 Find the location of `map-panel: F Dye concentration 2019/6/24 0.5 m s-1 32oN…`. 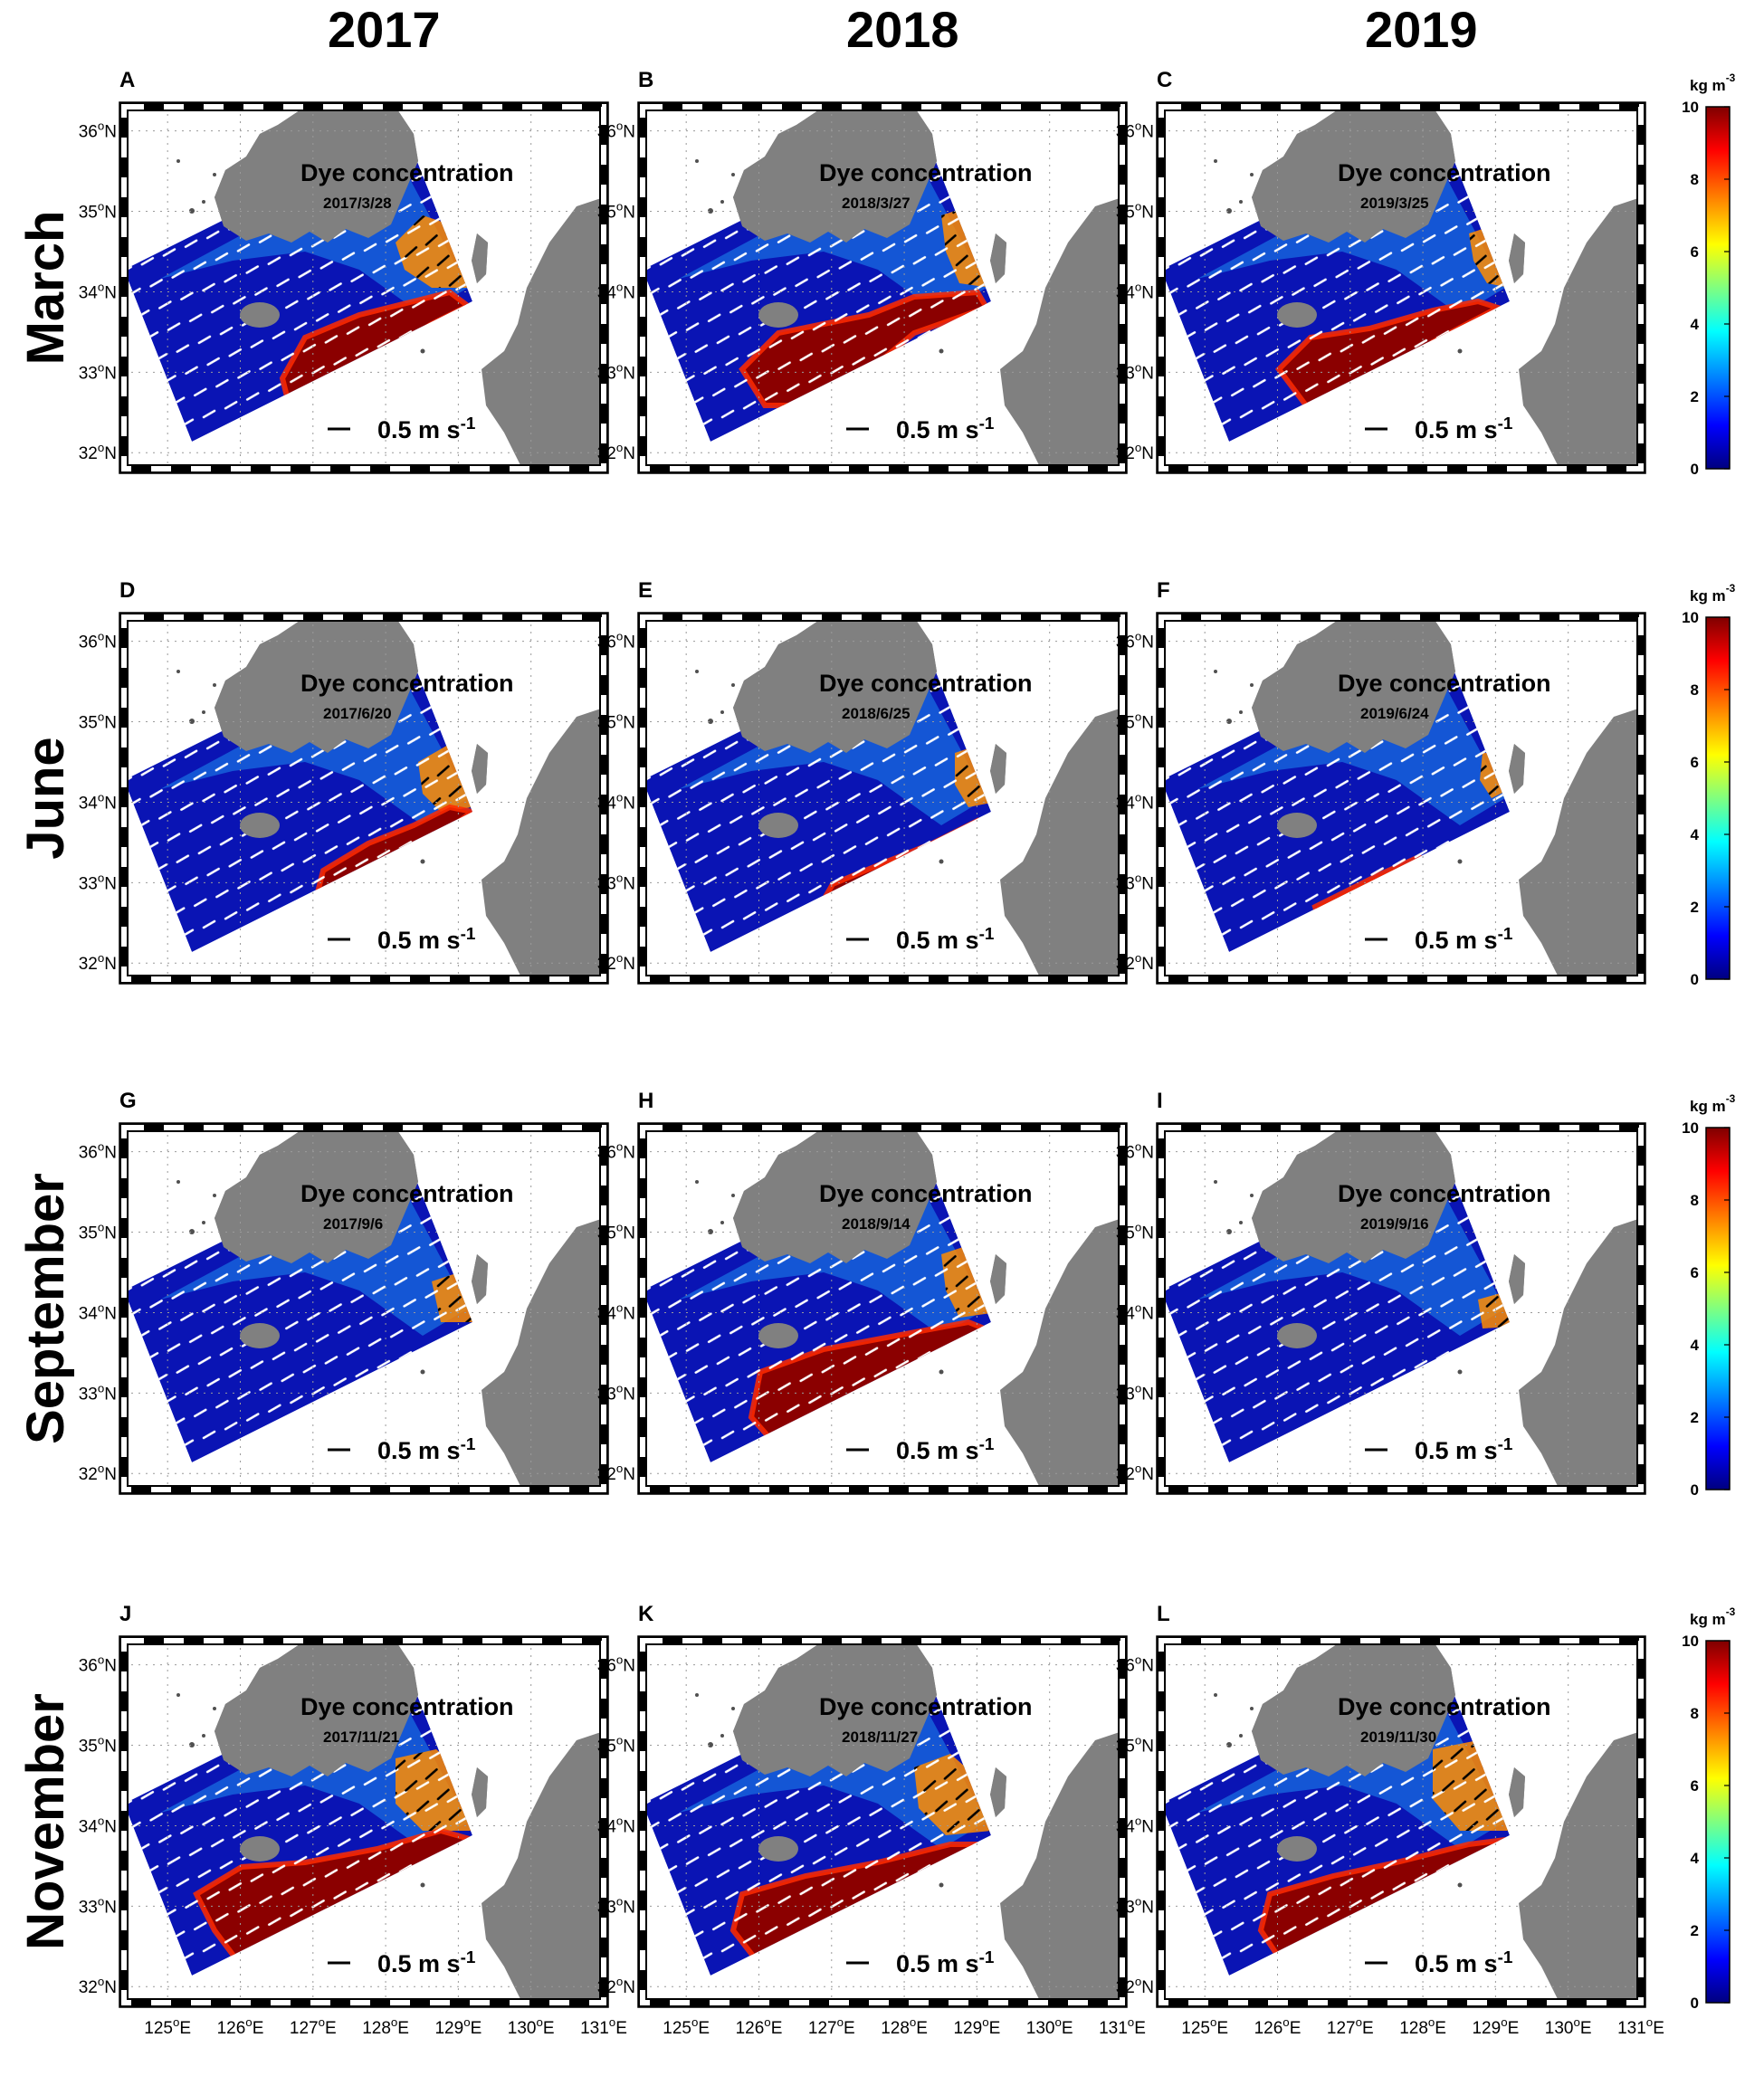

map-panel: F Dye concentration 2019/6/24 0.5 m s-1 32oN… is located at coordinates (1381, 781).